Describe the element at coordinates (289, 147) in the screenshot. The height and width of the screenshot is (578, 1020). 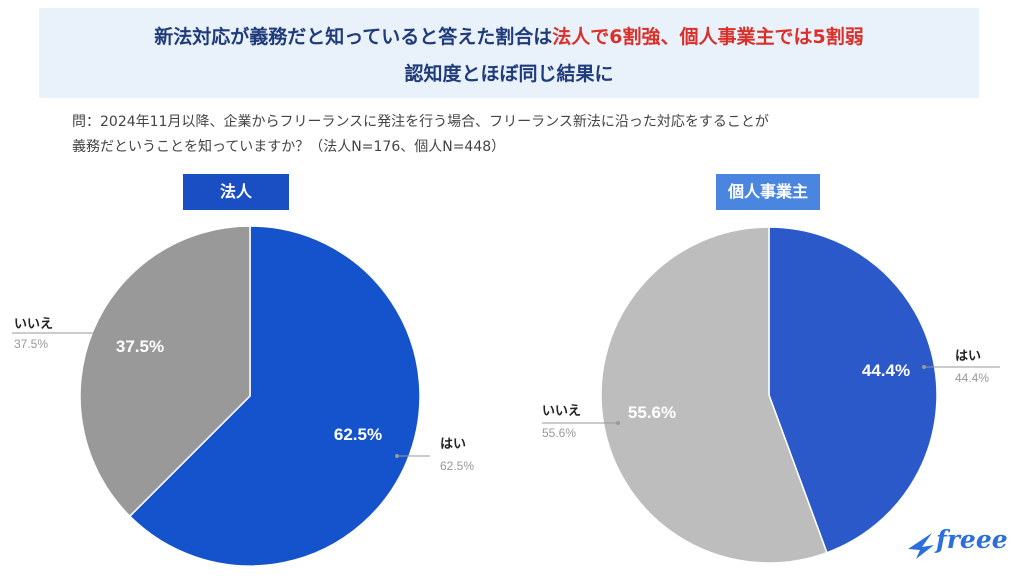
I see `question-line-2: 義務だということを知っていますか？（法人N=176、個人N=448）` at that location.